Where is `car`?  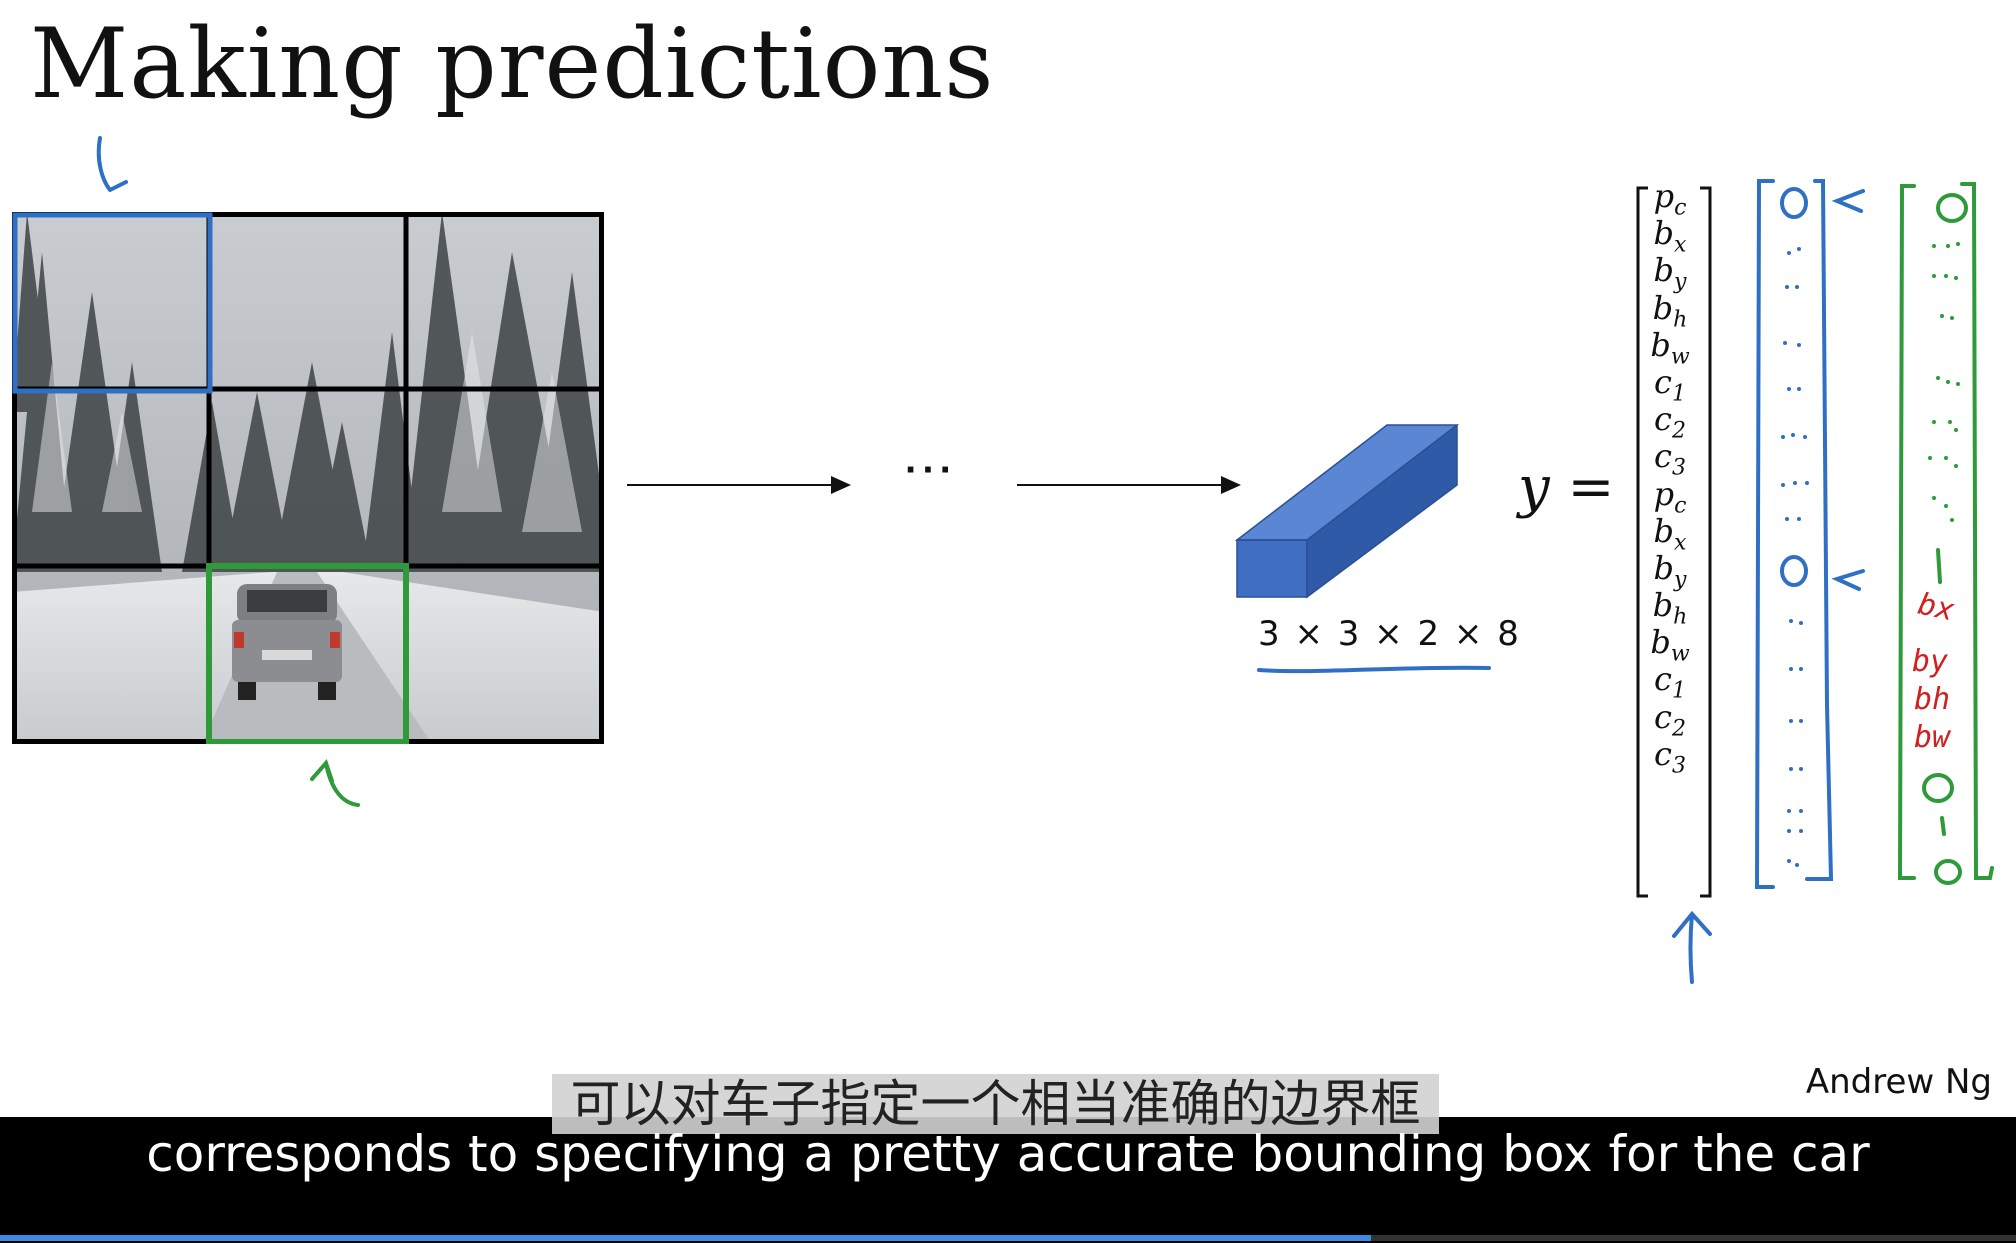 car is located at coordinates (287, 642).